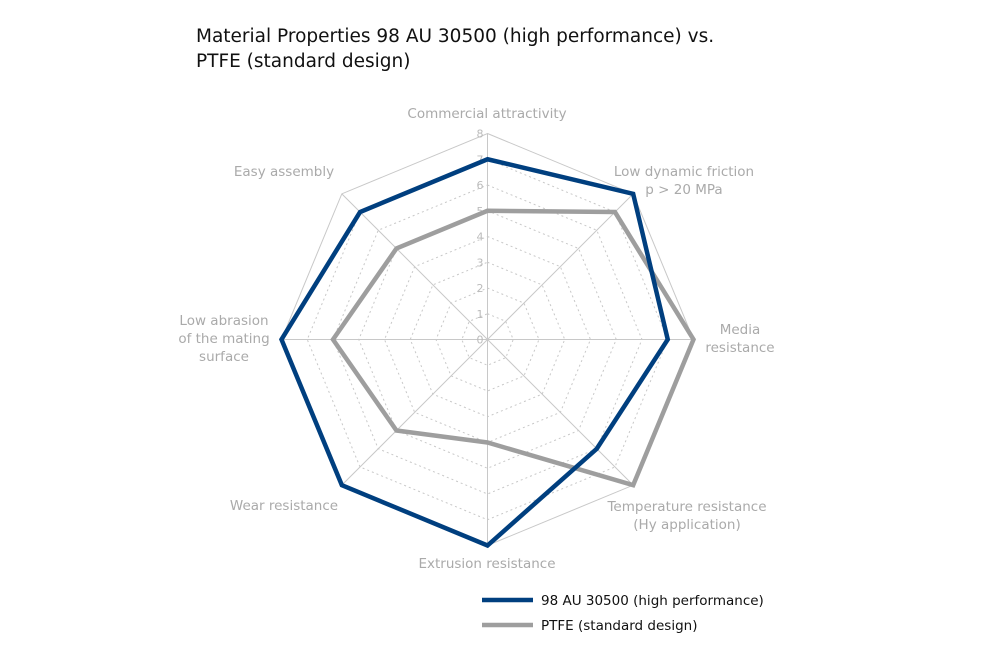 Image resolution: width=1000 pixels, height=666 pixels. I want to click on axis-label-line: Wear resistance, so click(284, 506).